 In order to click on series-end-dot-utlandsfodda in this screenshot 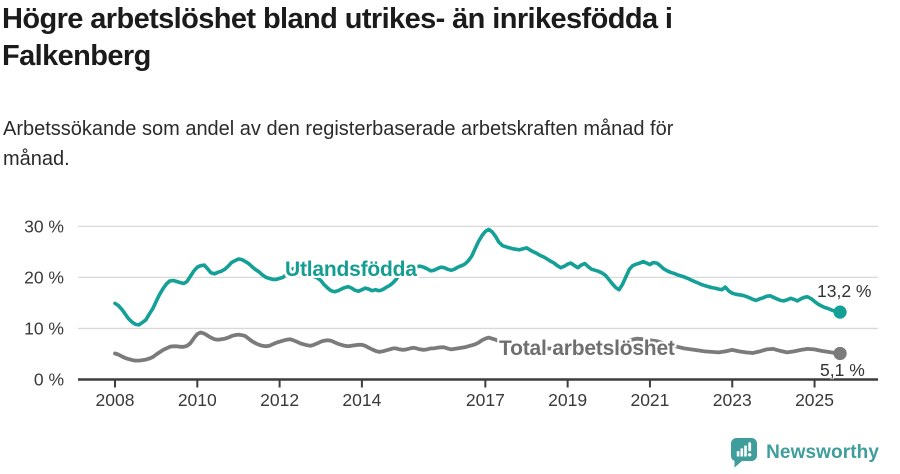, I will do `click(840, 312)`.